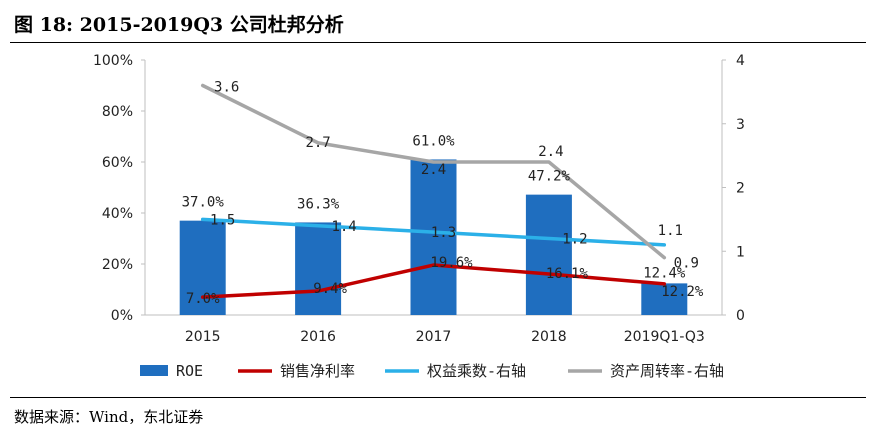  I want to click on equity-multiplier-data-label: 1.4, so click(343, 227).